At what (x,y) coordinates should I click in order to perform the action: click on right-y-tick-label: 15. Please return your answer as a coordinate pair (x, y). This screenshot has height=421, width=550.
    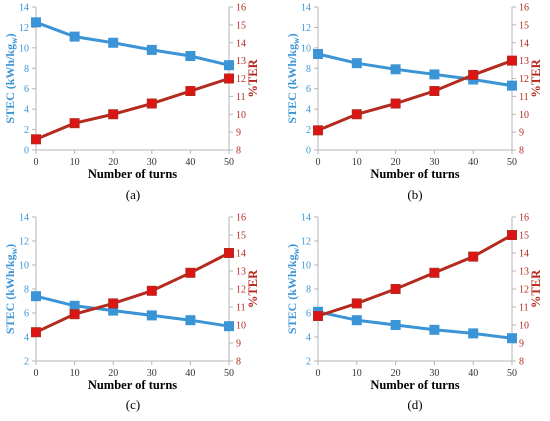
    Looking at the image, I should click on (524, 236).